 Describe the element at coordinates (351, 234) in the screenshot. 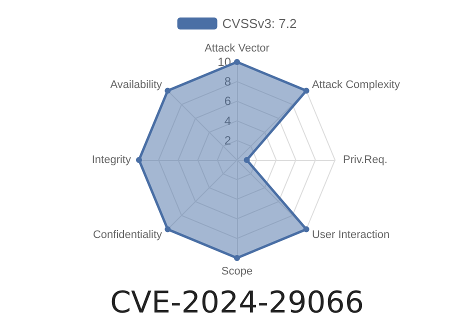

I see `spoke-label: User Interaction` at that location.